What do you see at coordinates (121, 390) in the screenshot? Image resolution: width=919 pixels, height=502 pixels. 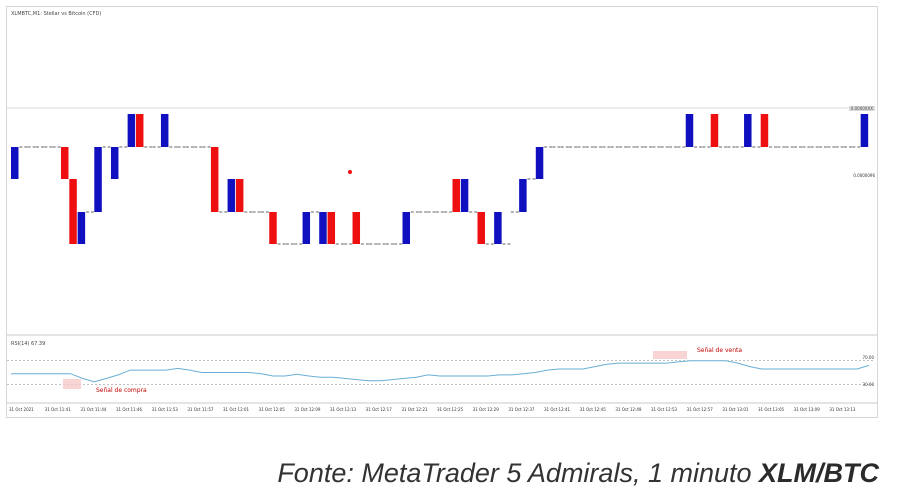 I see `buy-signal-label: Señal de compra` at bounding box center [121, 390].